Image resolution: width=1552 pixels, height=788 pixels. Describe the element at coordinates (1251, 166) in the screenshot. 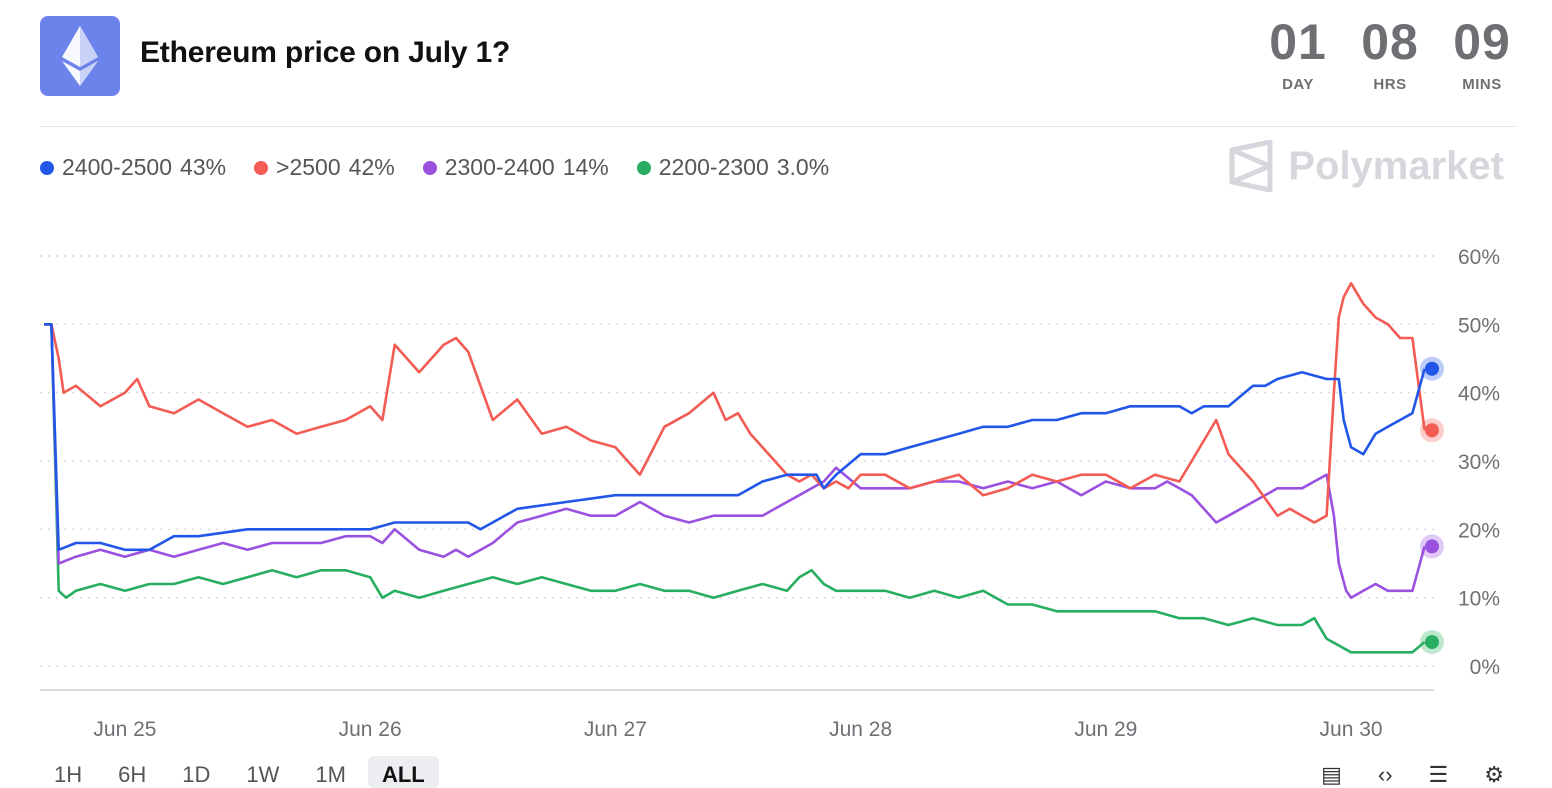

I see `polymarket-logo-icon` at that location.